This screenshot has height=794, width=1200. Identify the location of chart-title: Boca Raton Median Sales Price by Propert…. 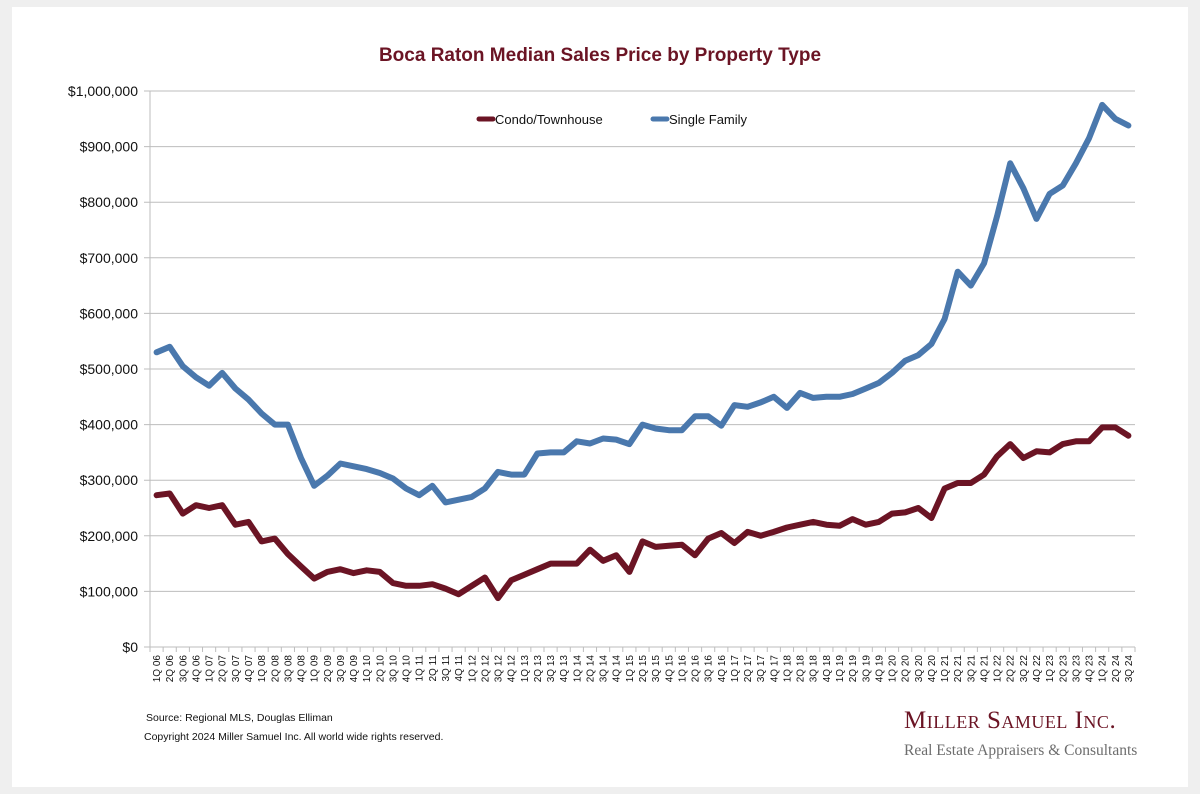
(600, 55).